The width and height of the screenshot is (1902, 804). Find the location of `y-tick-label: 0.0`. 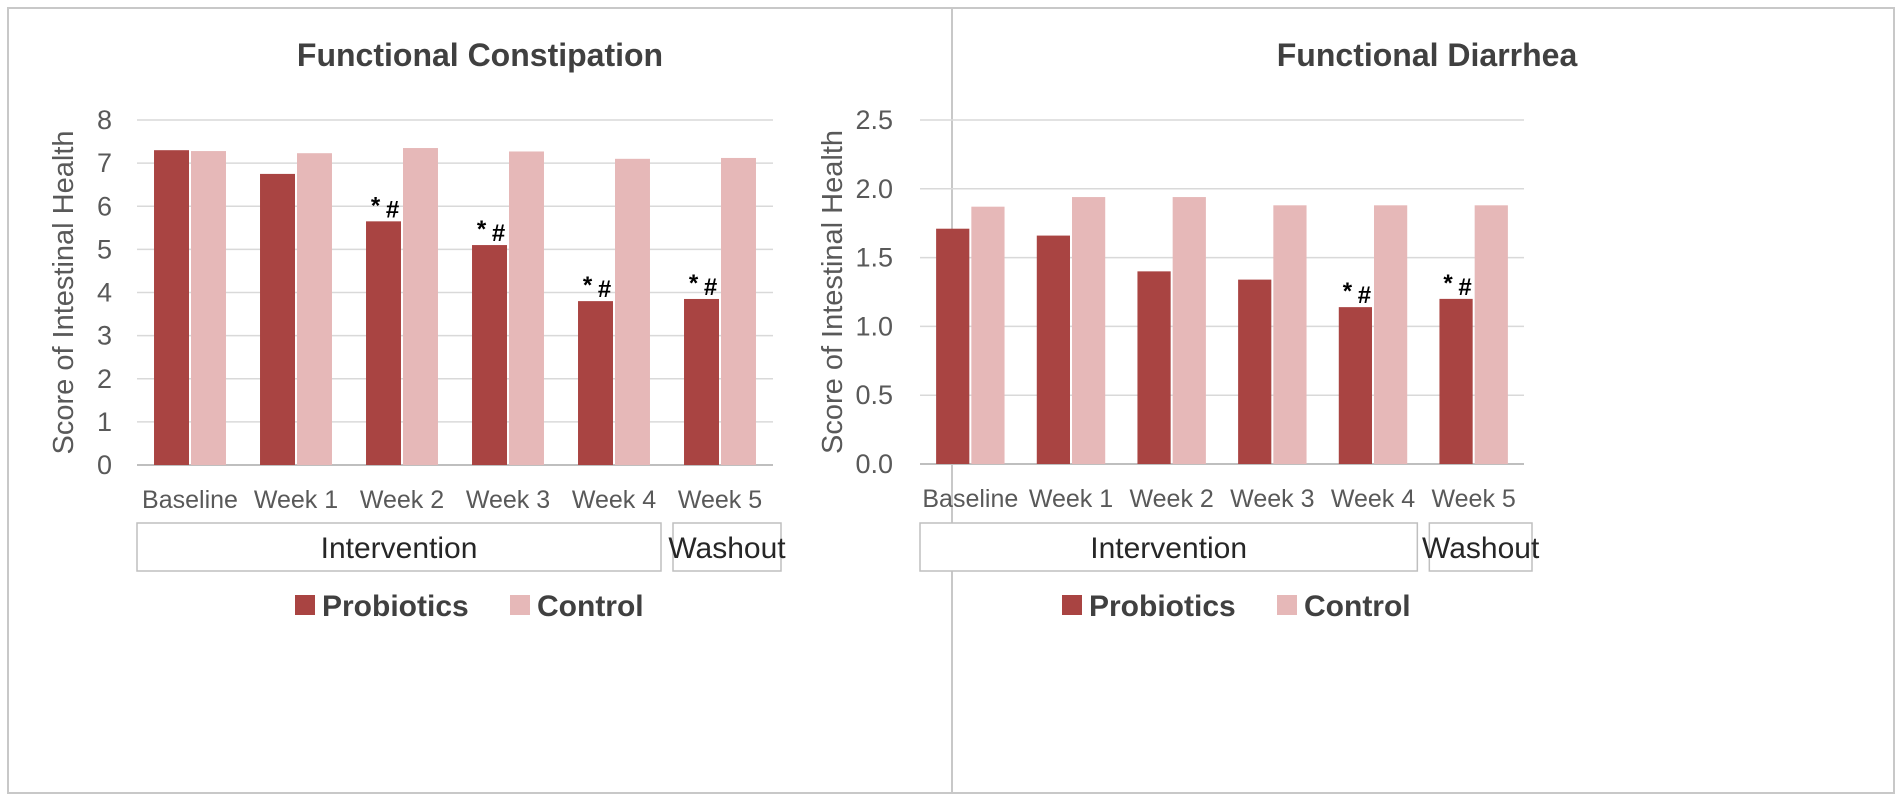

y-tick-label: 0.0 is located at coordinates (874, 464).